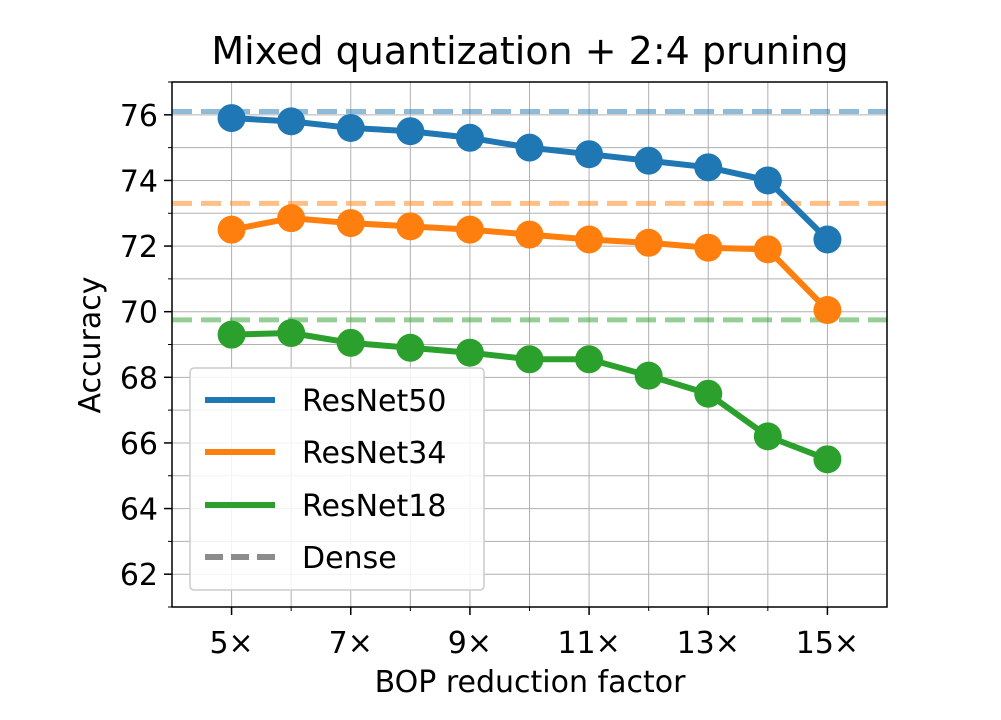 Image resolution: width=1001 pixels, height=720 pixels. Describe the element at coordinates (529, 51) in the screenshot. I see `chart-title: Mixed quantization + 2:4 pruning` at that location.